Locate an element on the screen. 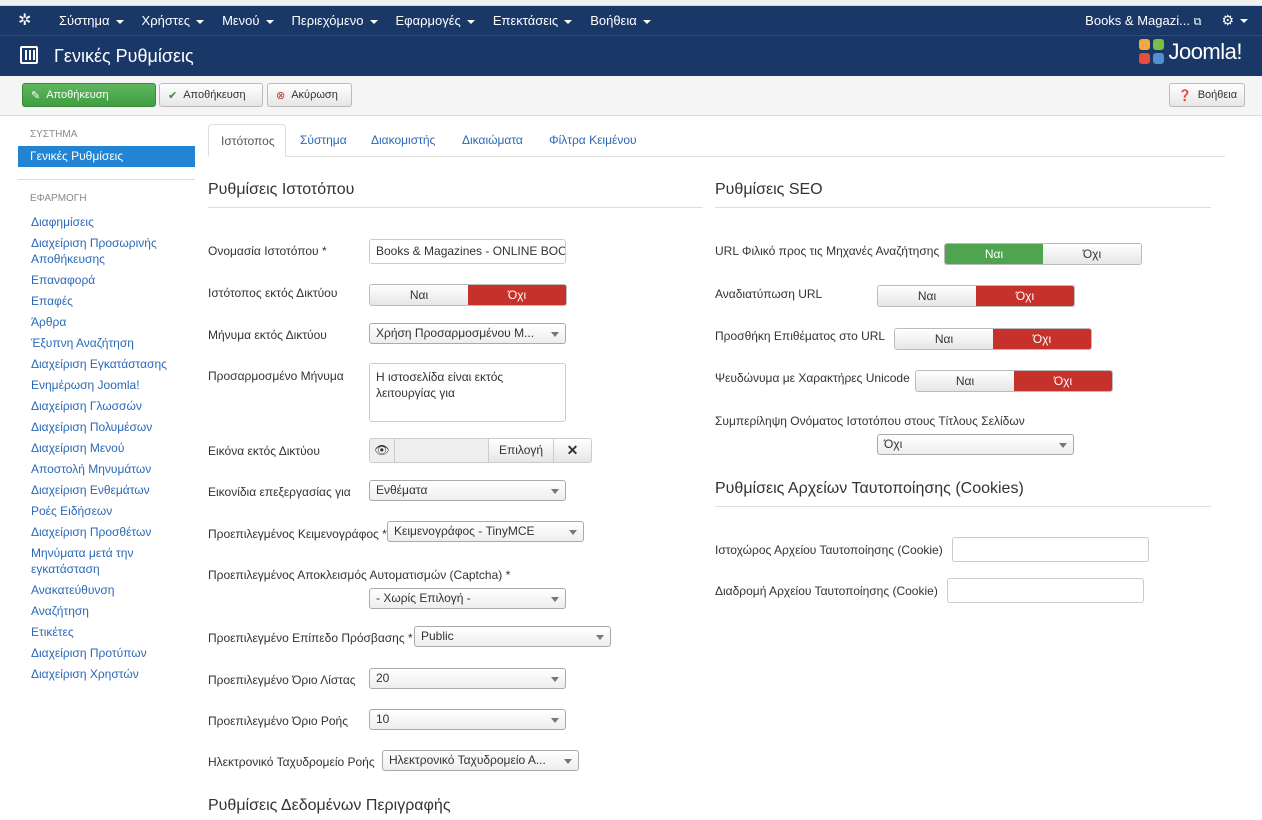  title-bar: Γενικές Ρυθμίσεις Joomla! is located at coordinates (631, 55).